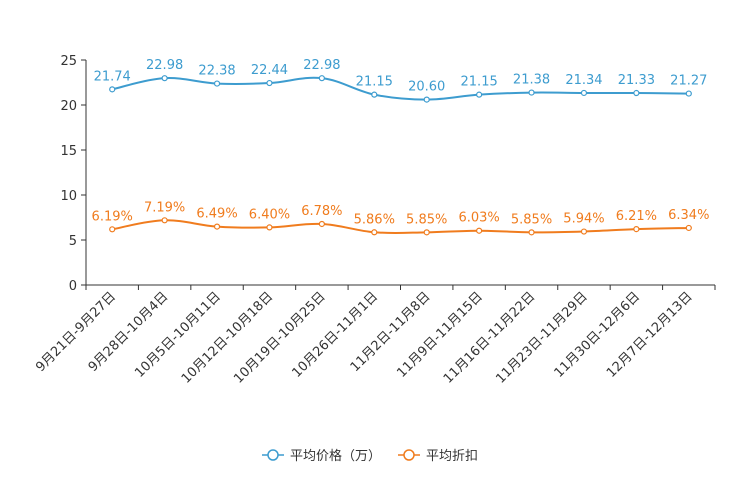 Image resolution: width=744 pixels, height=496 pixels. I want to click on x-tick-label: 10月19日-10月25日, so click(279, 337).